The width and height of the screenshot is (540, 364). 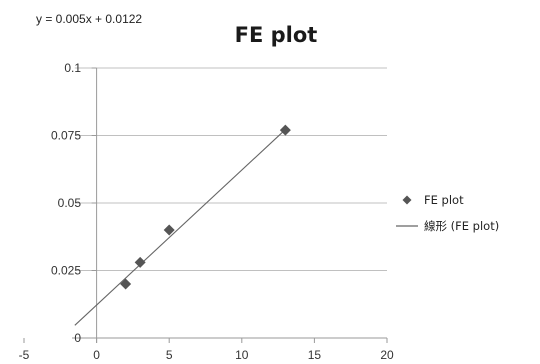 I want to click on data-points, so click(x=205, y=207).